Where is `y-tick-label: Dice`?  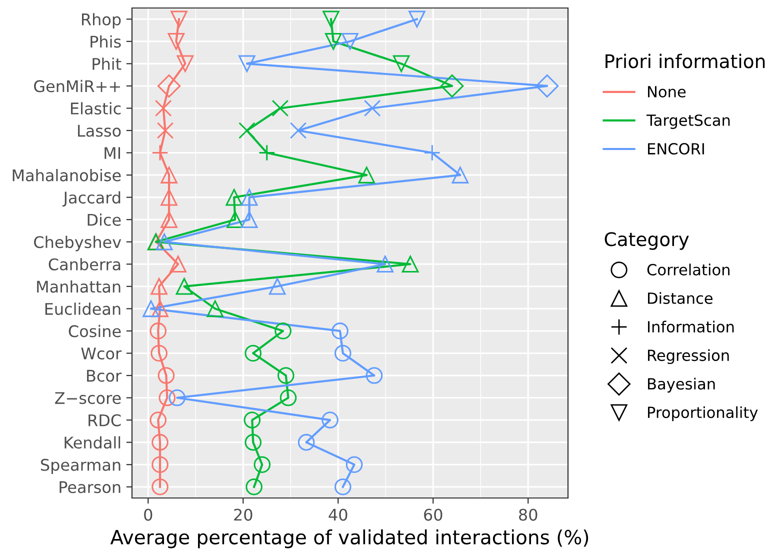
y-tick-label: Dice is located at coordinates (104, 220).